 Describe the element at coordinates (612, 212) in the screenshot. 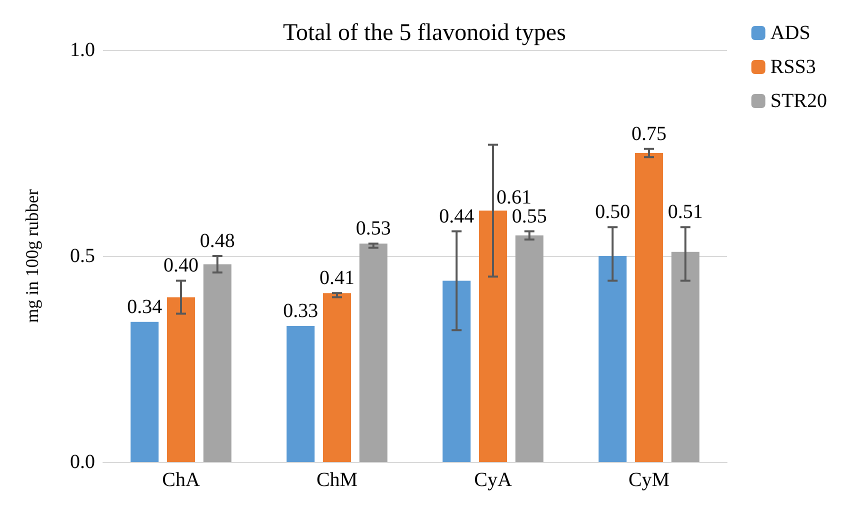

I see `data-label: 0.50` at that location.